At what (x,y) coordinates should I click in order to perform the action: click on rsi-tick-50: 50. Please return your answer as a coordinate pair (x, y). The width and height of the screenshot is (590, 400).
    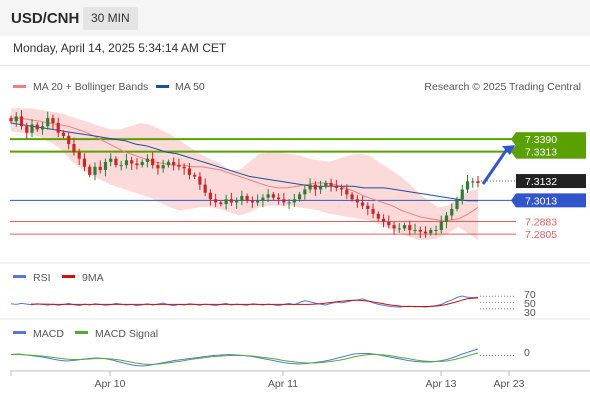
    Looking at the image, I should click on (530, 304).